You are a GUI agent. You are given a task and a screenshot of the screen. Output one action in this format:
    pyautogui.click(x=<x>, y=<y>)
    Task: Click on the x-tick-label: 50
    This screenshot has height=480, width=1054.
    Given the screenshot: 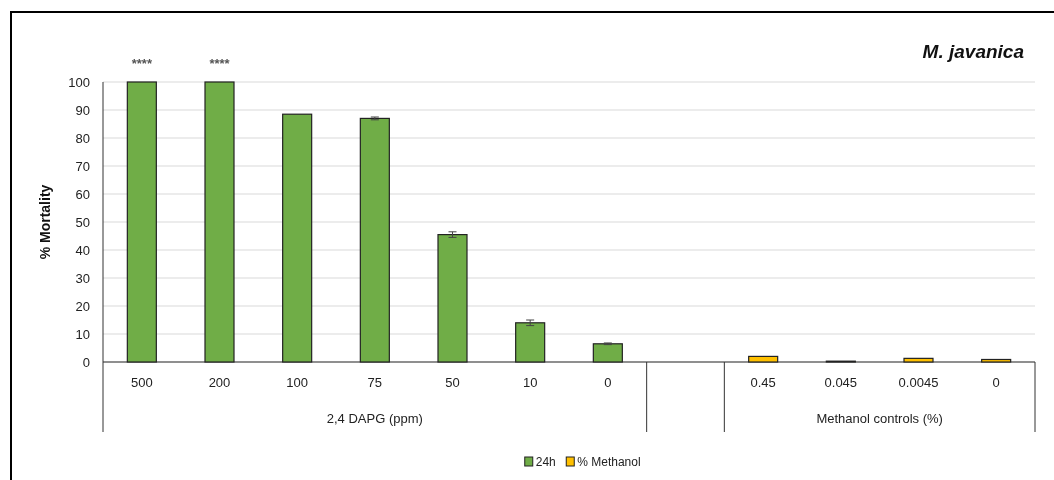 What is the action you would take?
    pyautogui.click(x=452, y=382)
    